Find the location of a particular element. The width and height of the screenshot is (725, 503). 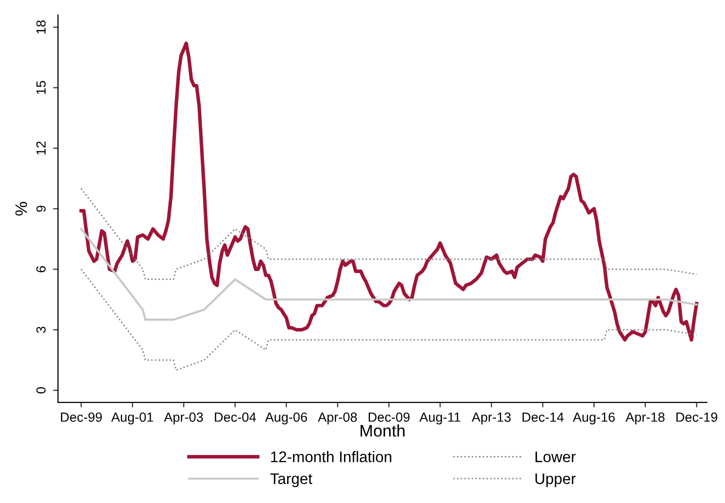

x-axis-title: Month is located at coordinates (382, 430).